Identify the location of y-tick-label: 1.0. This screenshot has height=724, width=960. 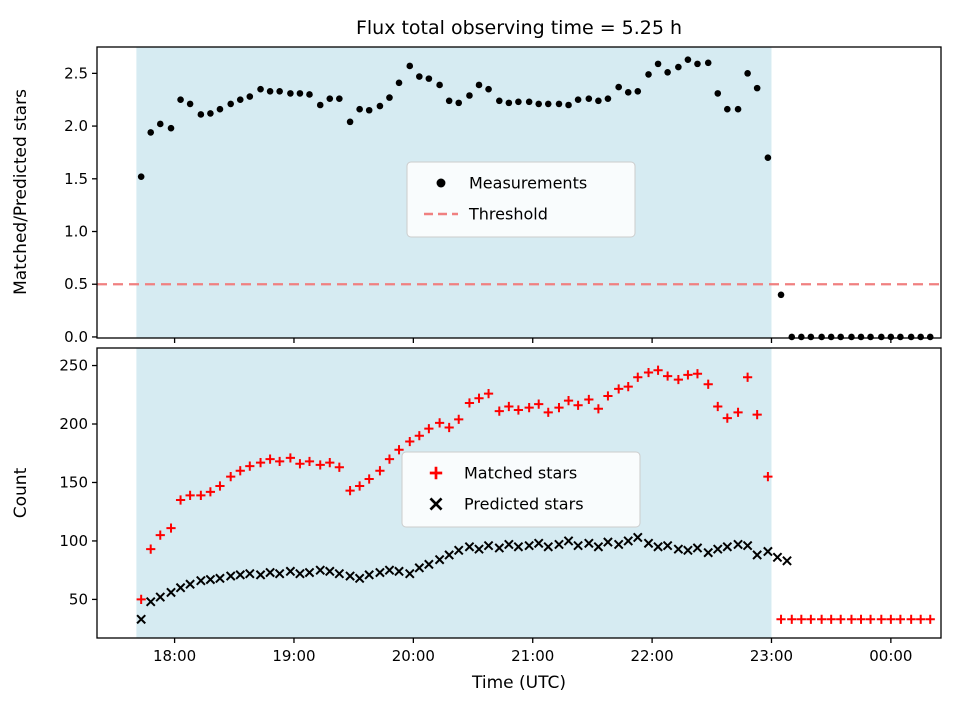
(76, 232).